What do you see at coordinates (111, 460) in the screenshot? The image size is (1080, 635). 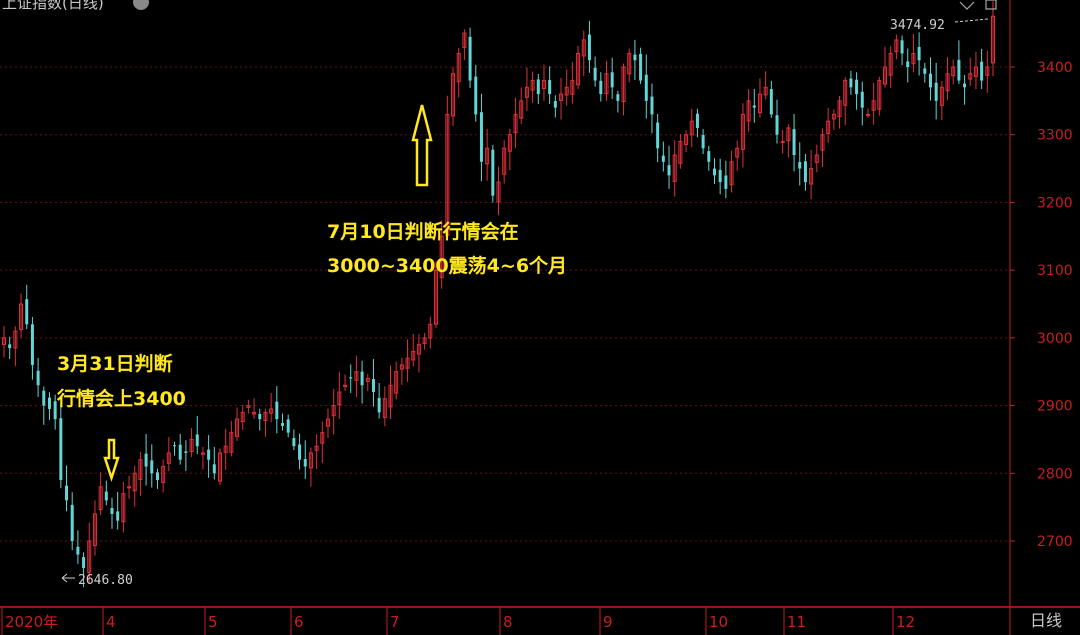 I see `down-arrow-icon` at bounding box center [111, 460].